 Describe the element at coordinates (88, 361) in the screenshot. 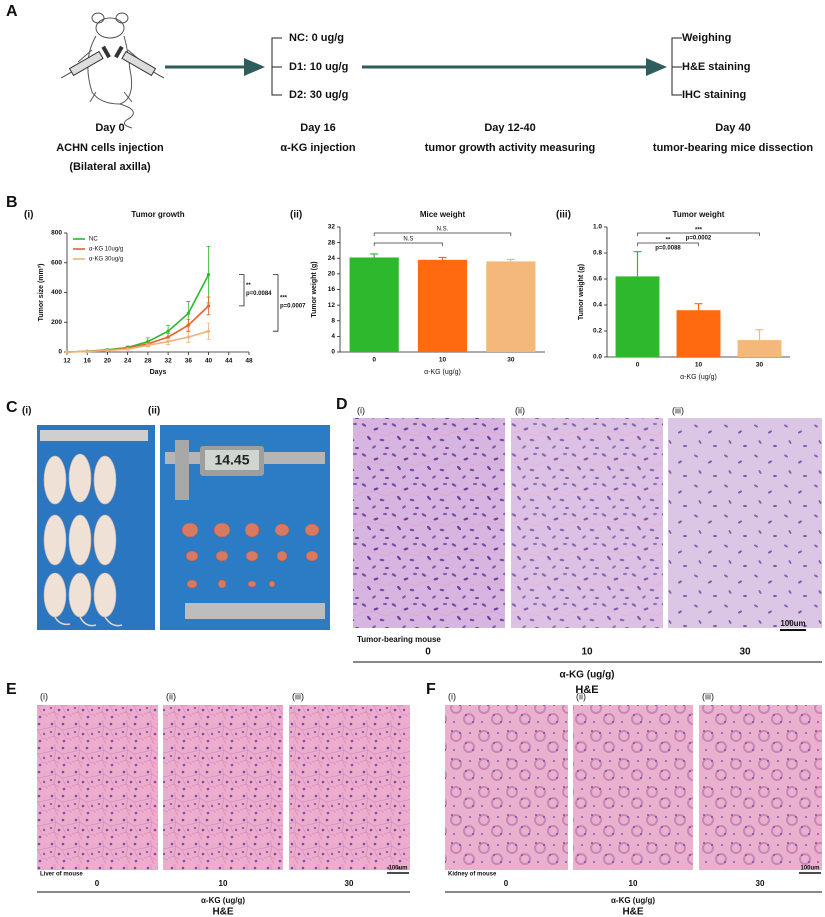

I see `x-tick-label: 16` at that location.